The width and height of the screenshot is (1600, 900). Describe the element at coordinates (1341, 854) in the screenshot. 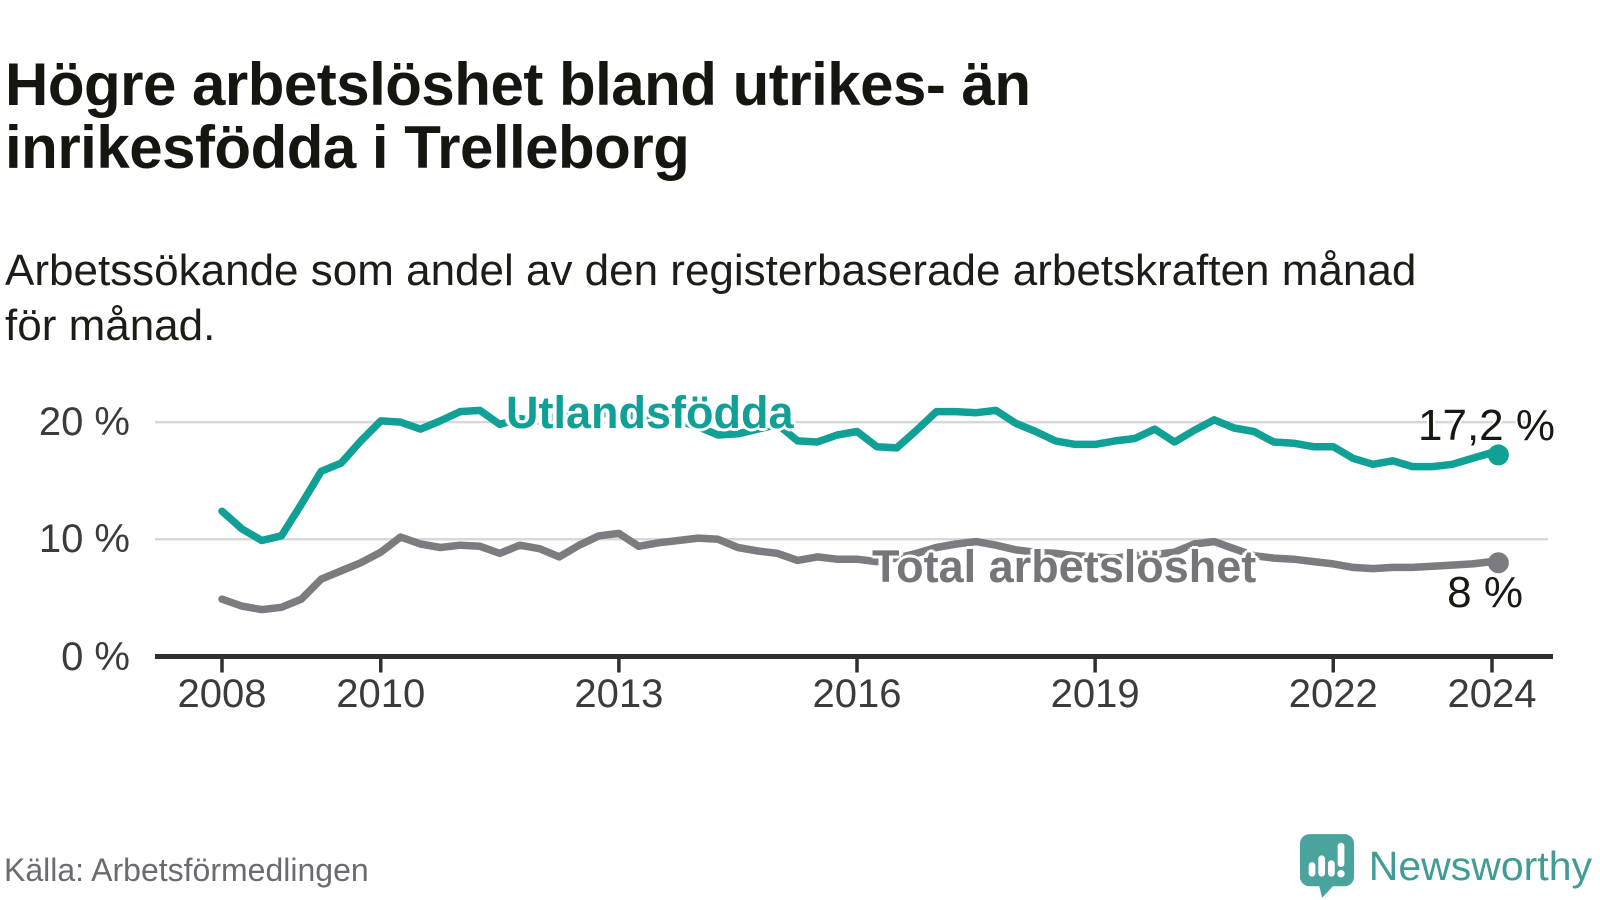

I see `exclamation-bar-icon` at that location.